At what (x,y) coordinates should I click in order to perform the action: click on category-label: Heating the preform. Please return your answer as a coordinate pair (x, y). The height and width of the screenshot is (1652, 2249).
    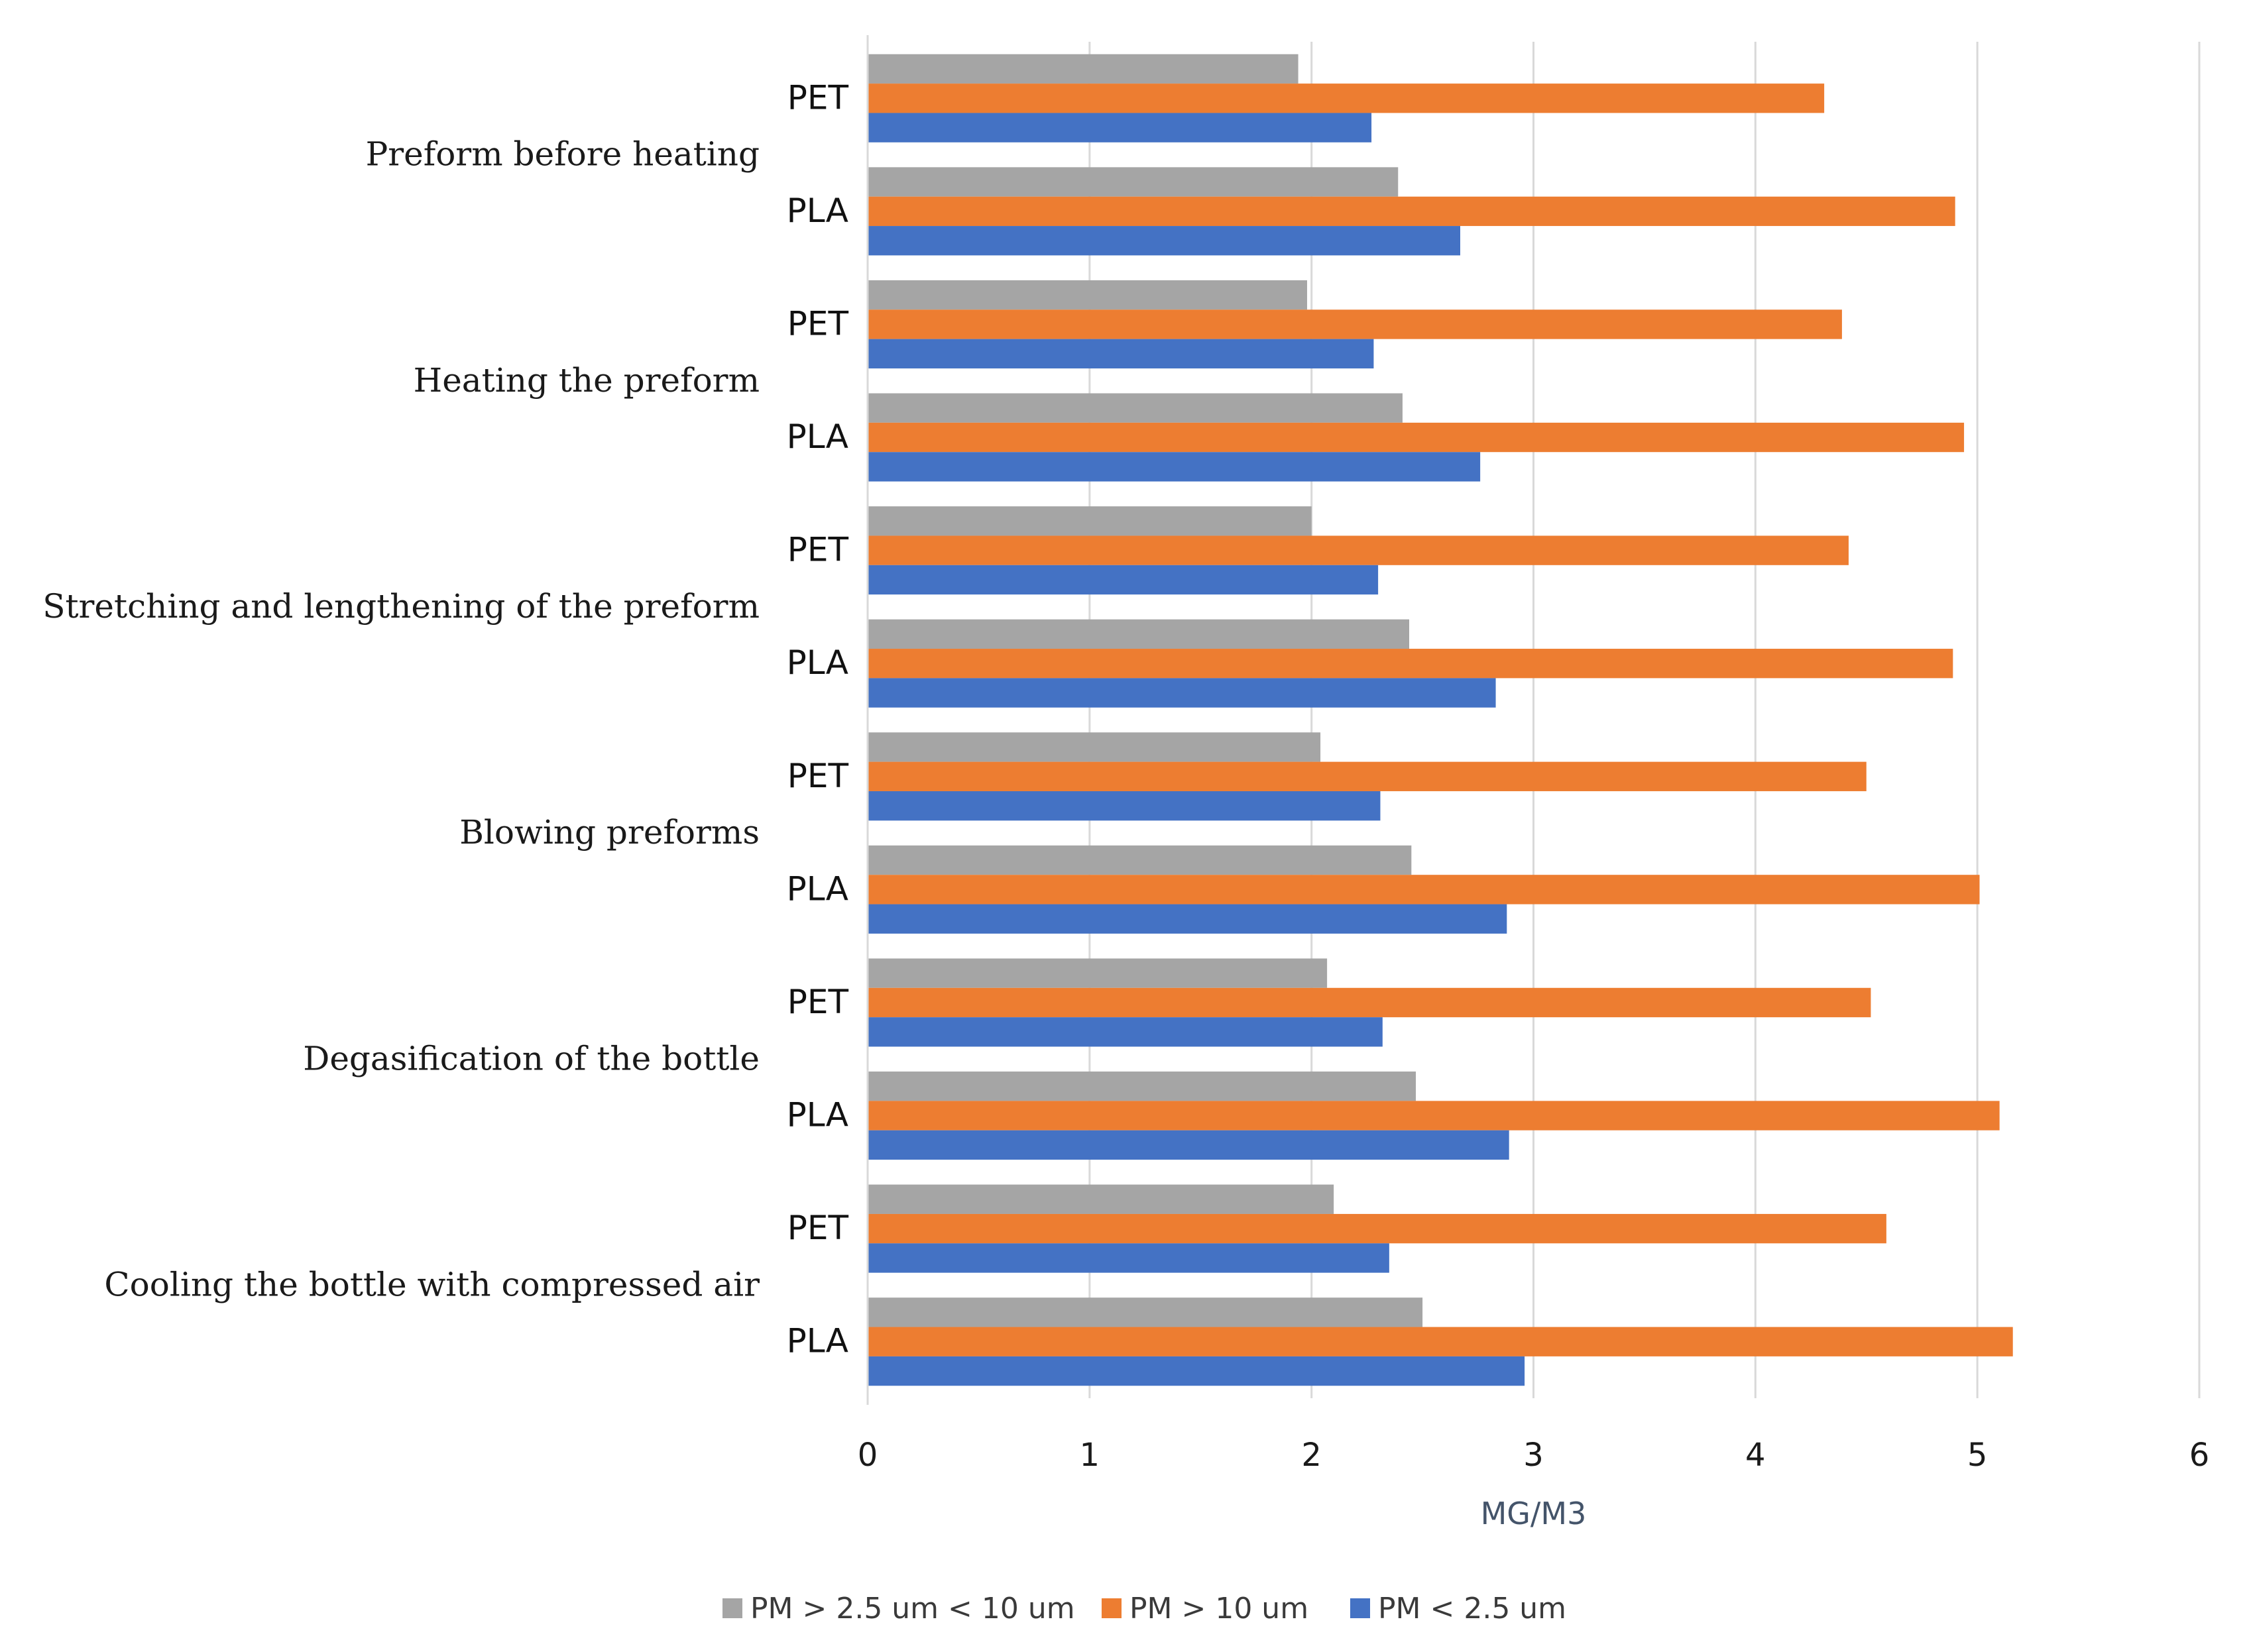
    Looking at the image, I should click on (587, 380).